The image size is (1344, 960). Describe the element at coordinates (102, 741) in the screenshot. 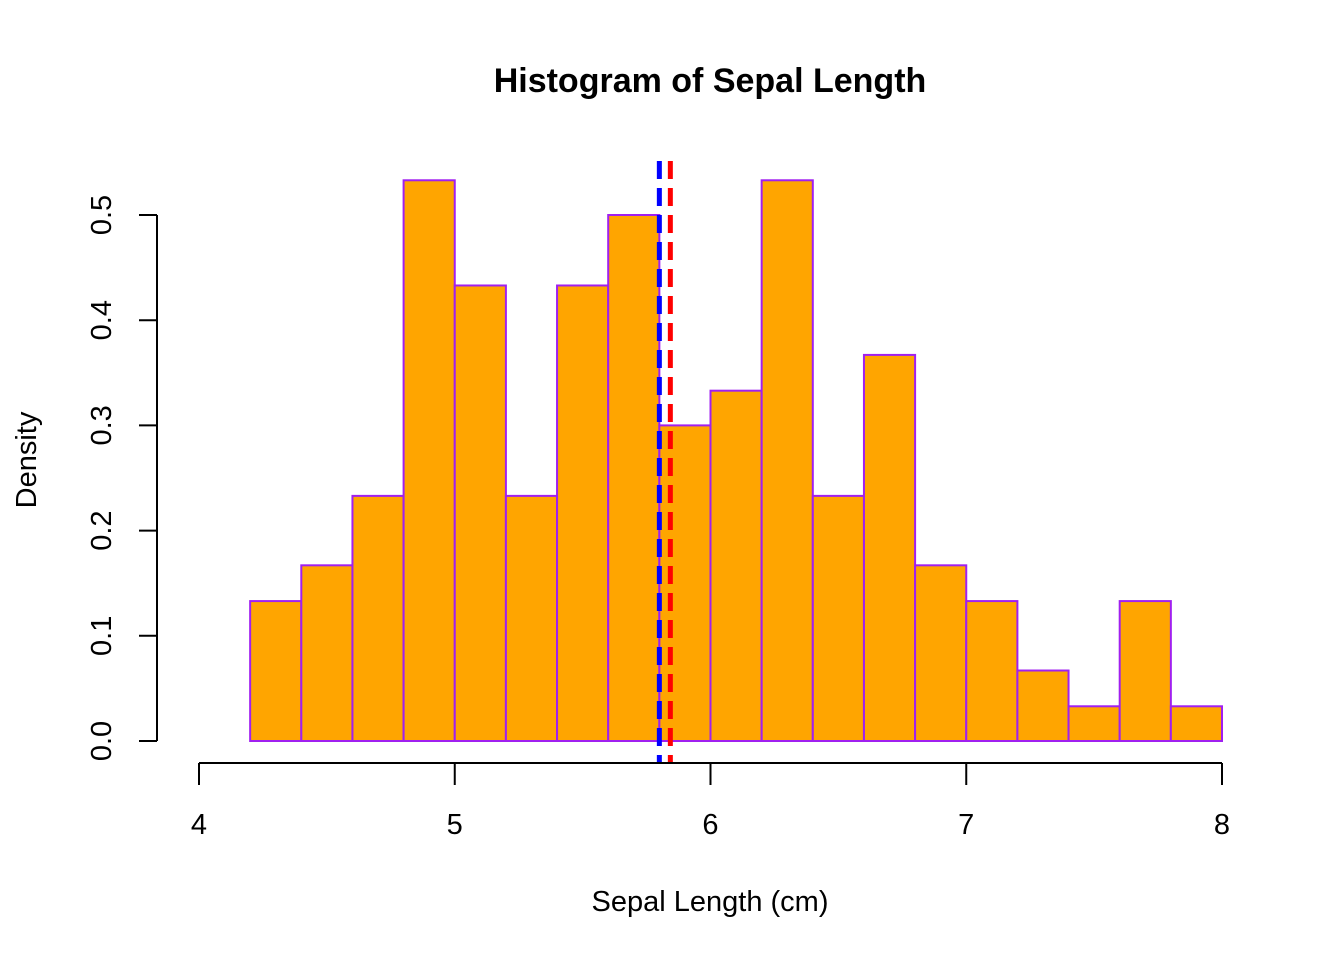

I see `y-tick-label: 0.0` at that location.